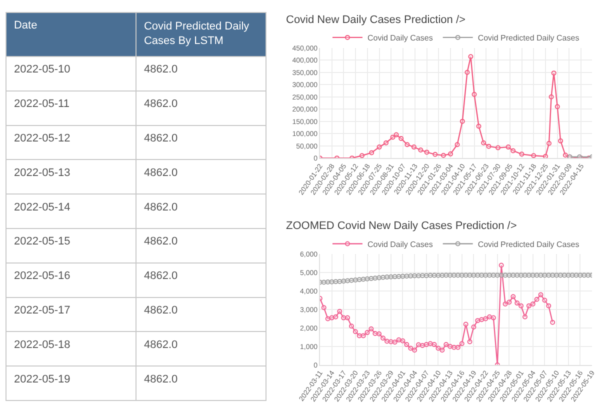 Image resolution: width=598 pixels, height=416 pixels. What do you see at coordinates (42, 104) in the screenshot?
I see `category-label: 2022-05-11` at bounding box center [42, 104].